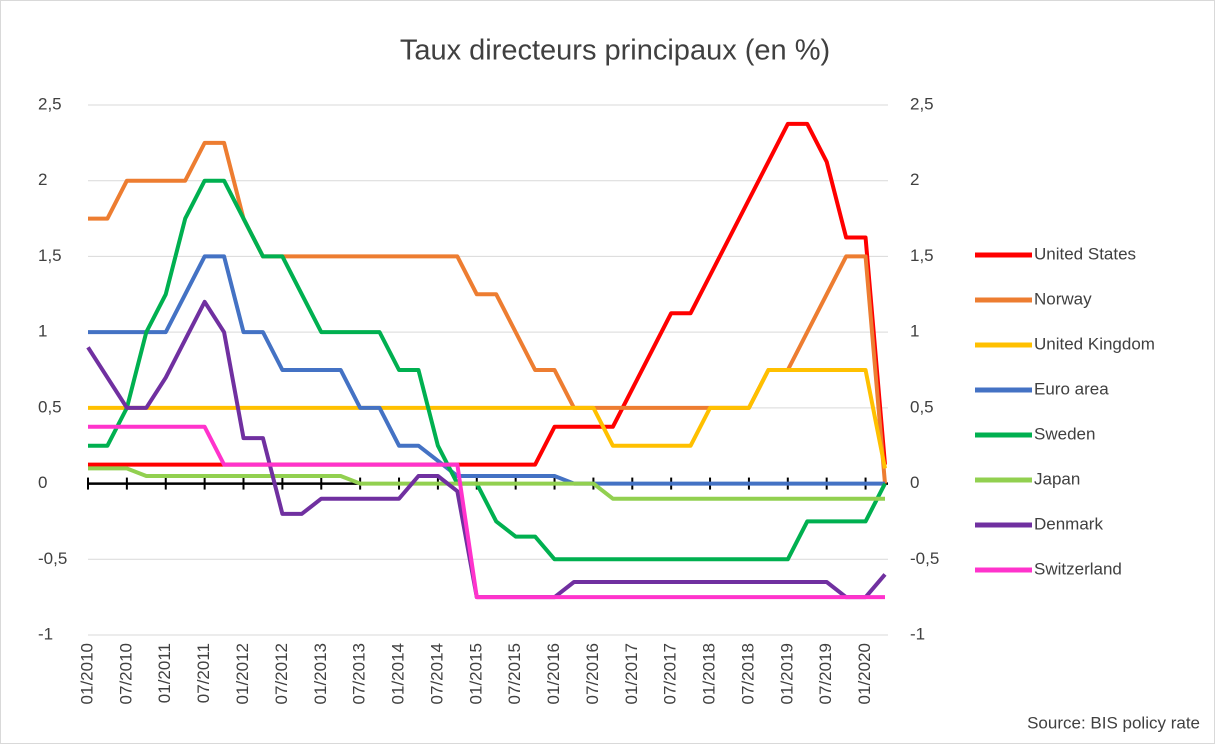 The height and width of the screenshot is (744, 1215). Describe the element at coordinates (1064, 433) in the screenshot. I see `legend-label: Sweden` at that location.